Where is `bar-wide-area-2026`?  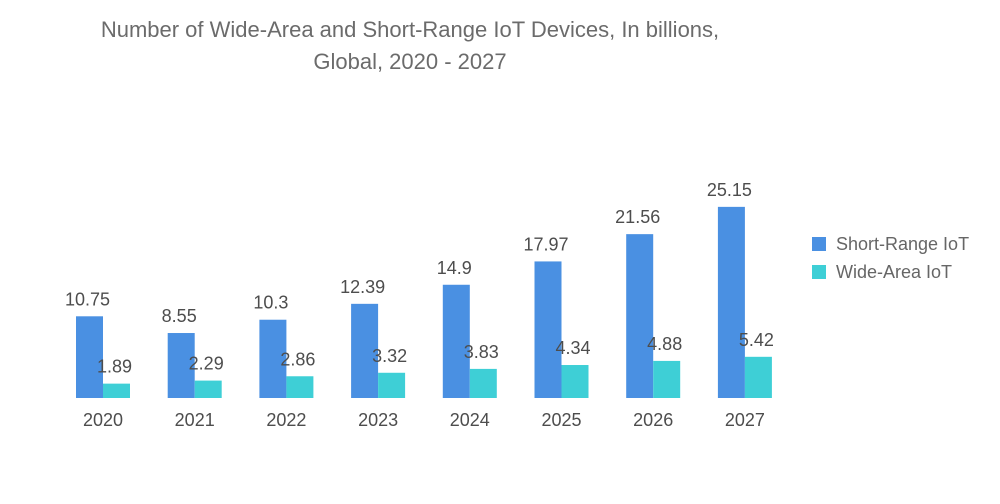 bar-wide-area-2026 is located at coordinates (667, 379).